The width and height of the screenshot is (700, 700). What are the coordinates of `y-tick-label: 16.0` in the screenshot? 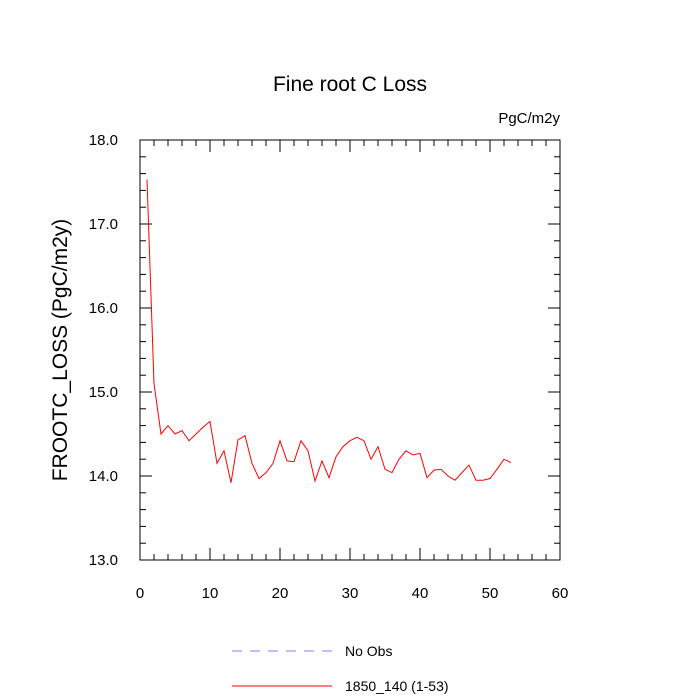 It's located at (103, 308).